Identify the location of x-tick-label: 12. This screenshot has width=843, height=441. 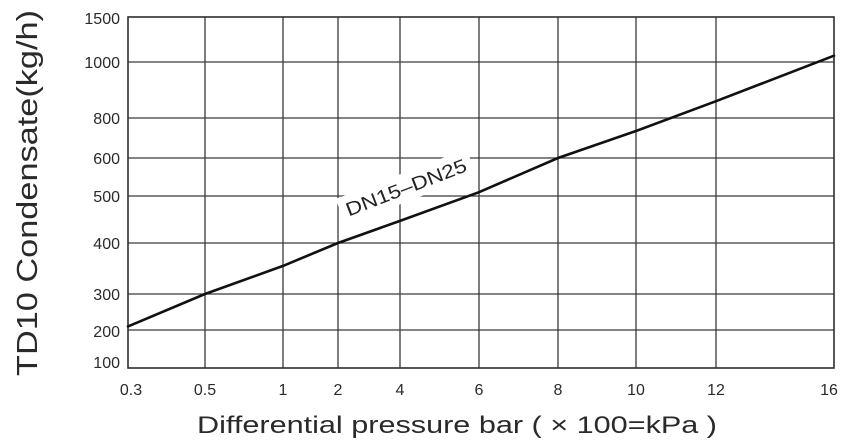
(716, 390).